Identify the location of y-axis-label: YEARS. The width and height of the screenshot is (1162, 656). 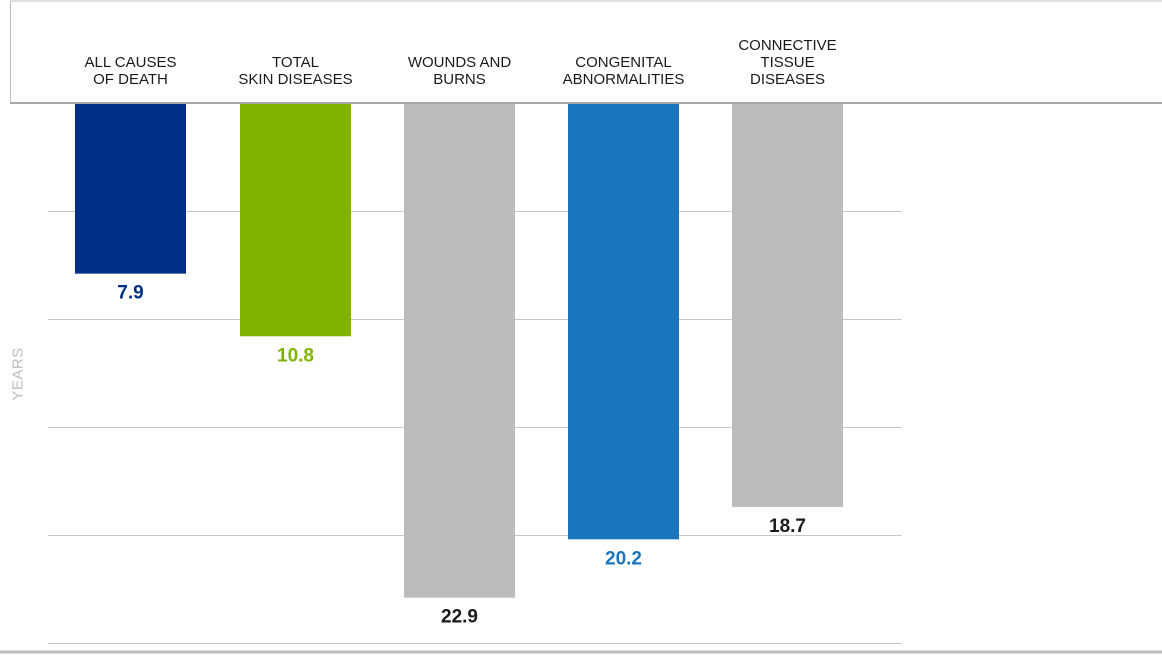
(18, 374).